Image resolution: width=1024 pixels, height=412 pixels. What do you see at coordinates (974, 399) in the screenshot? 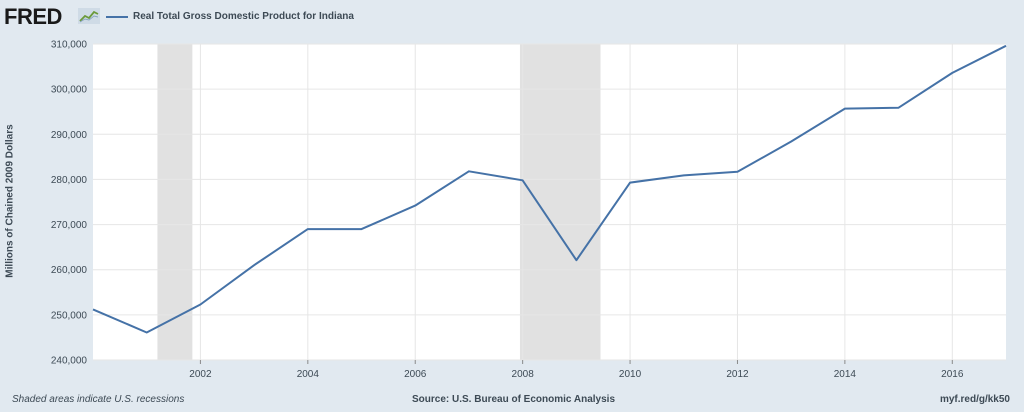
I see `short-link: myf.red/g/kk50` at bounding box center [974, 399].